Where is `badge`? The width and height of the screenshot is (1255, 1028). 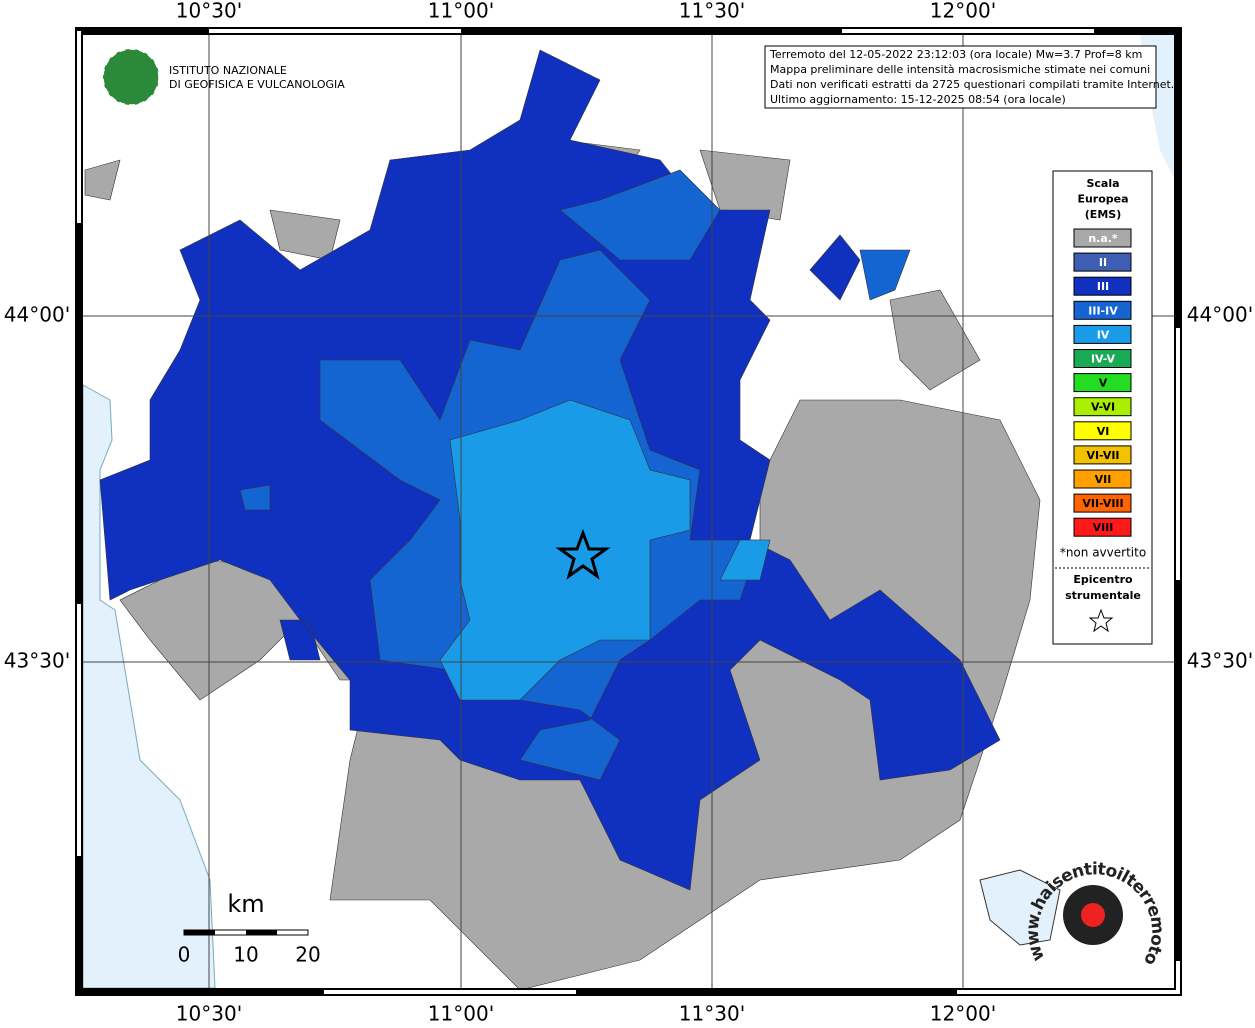 badge is located at coordinates (1093, 915).